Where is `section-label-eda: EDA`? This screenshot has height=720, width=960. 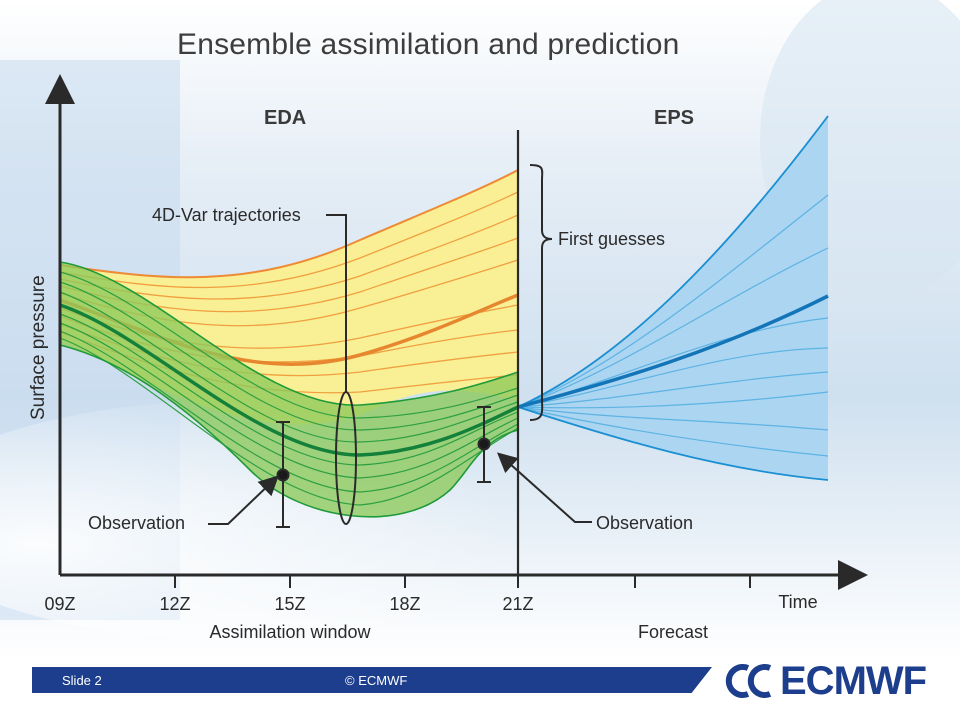
section-label-eda: EDA is located at coordinates (285, 118).